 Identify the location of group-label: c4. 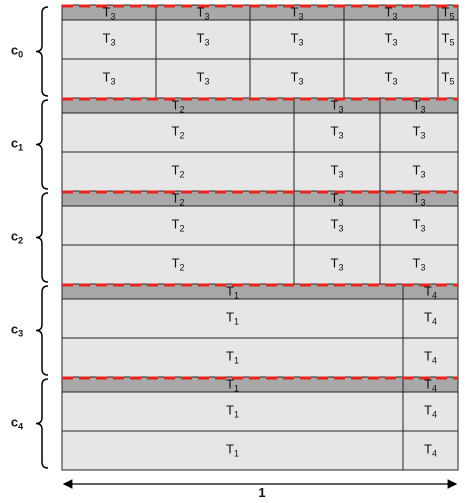
(17, 423).